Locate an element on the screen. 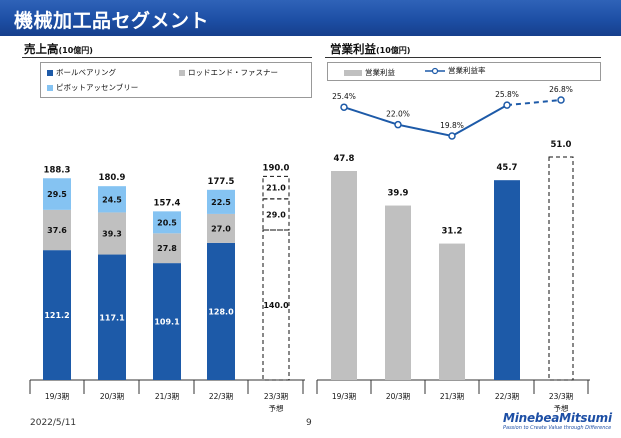 The image size is (621, 438). profit-unit: (10億円) is located at coordinates (393, 50).